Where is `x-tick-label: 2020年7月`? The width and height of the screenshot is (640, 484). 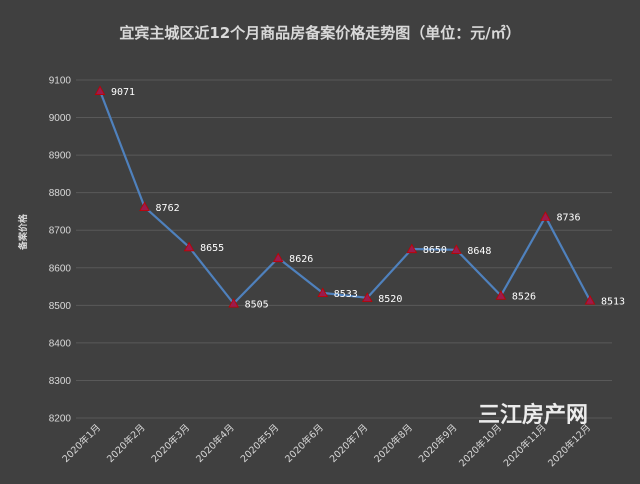
x-tick-label: 2020年7月 is located at coordinates (348, 443).